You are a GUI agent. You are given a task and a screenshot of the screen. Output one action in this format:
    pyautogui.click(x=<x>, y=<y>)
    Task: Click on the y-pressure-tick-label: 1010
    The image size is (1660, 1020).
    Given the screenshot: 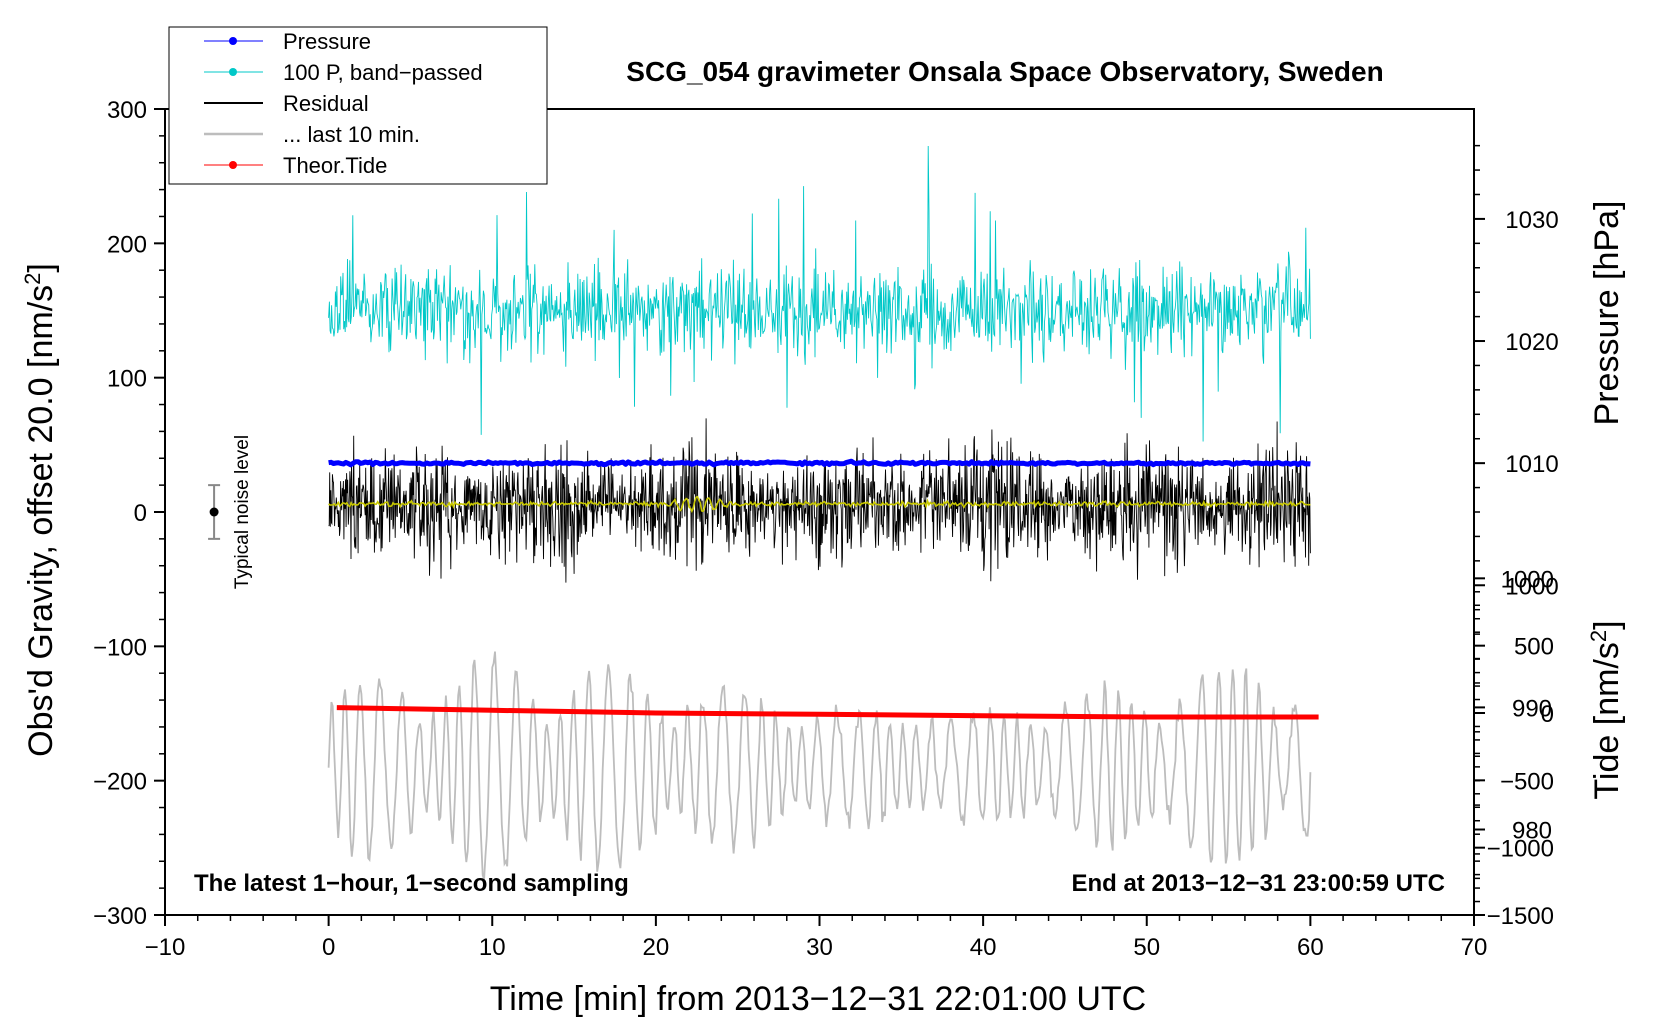 What is the action you would take?
    pyautogui.click(x=1531, y=464)
    